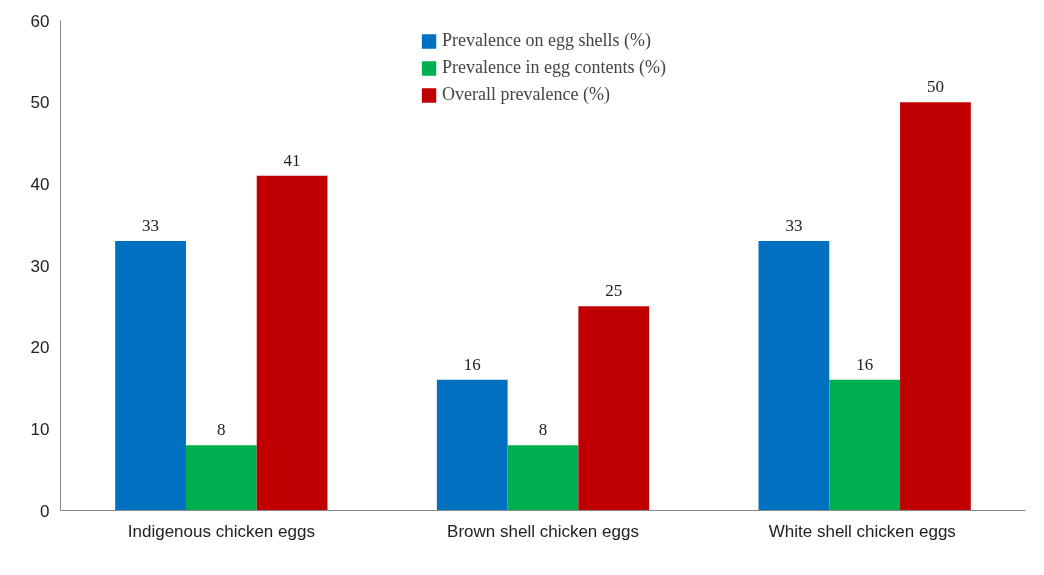 This screenshot has height=575, width=1044. I want to click on y-tick-label: 0, so click(45, 511).